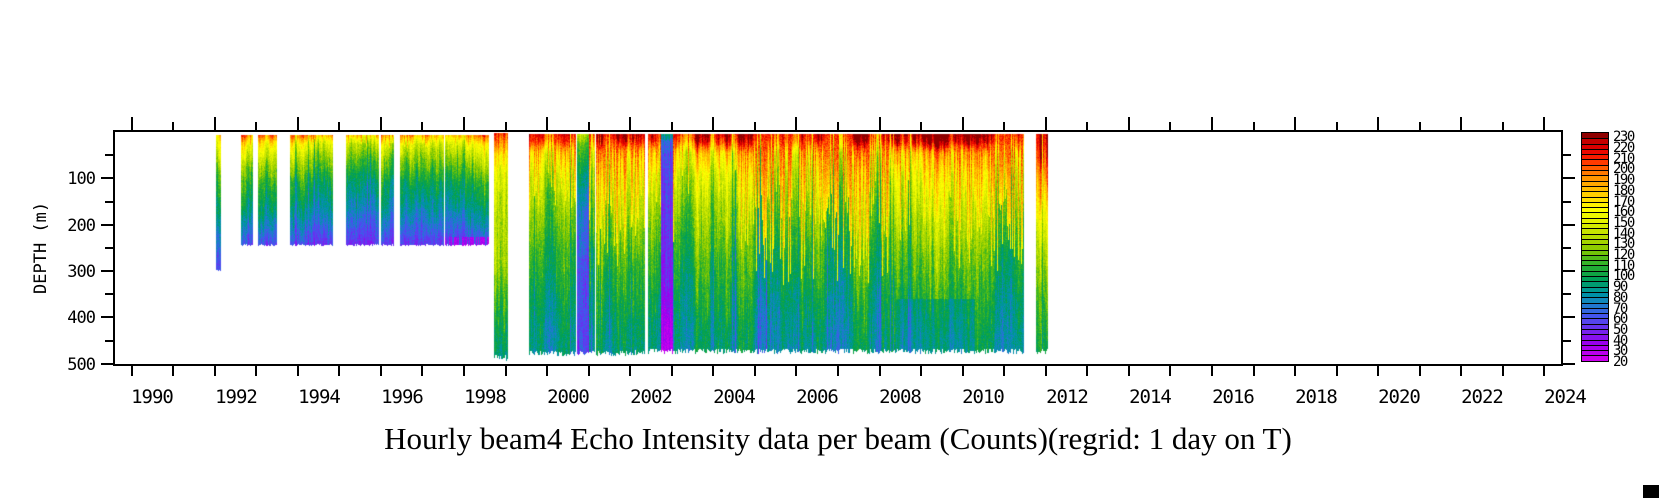 Image resolution: width=1659 pixels, height=498 pixels. What do you see at coordinates (1316, 397) in the screenshot?
I see `x-tick-label: 2018` at bounding box center [1316, 397].